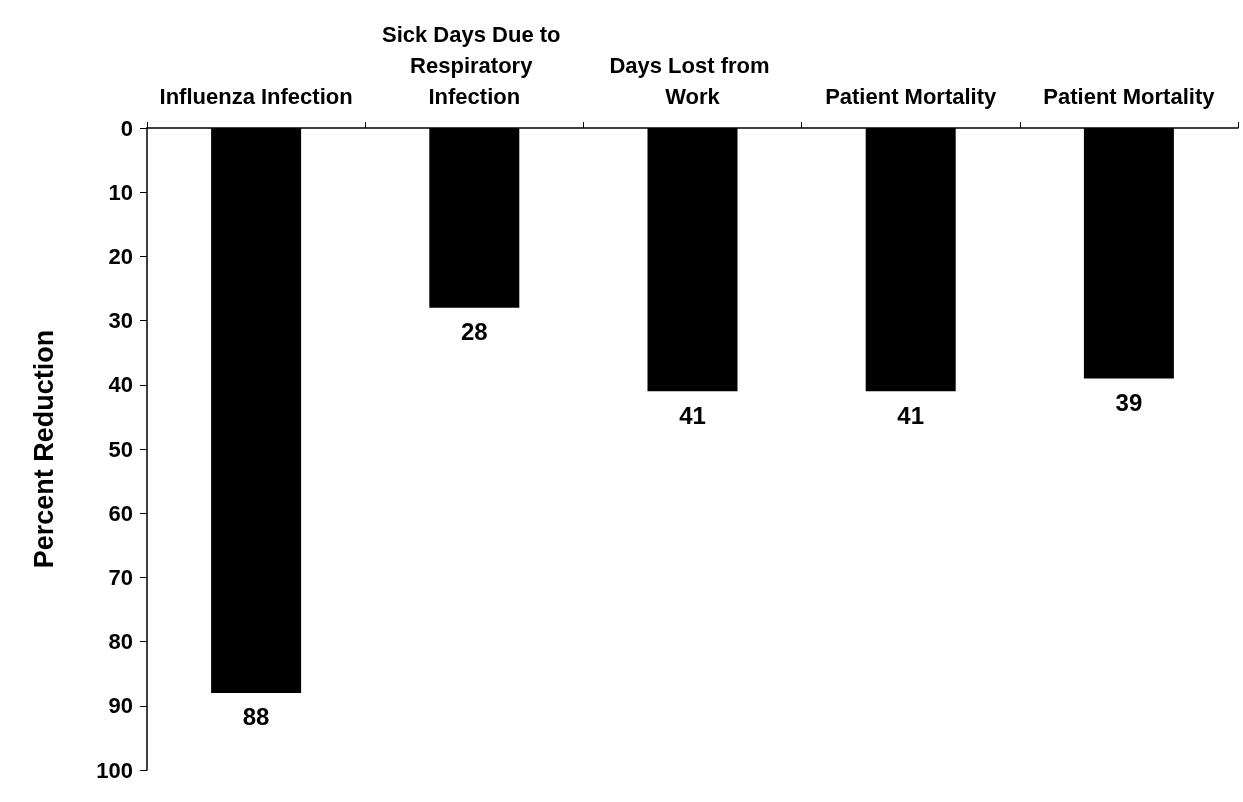  What do you see at coordinates (120, 577) in the screenshot?
I see `y-tick-label: 70` at bounding box center [120, 577].